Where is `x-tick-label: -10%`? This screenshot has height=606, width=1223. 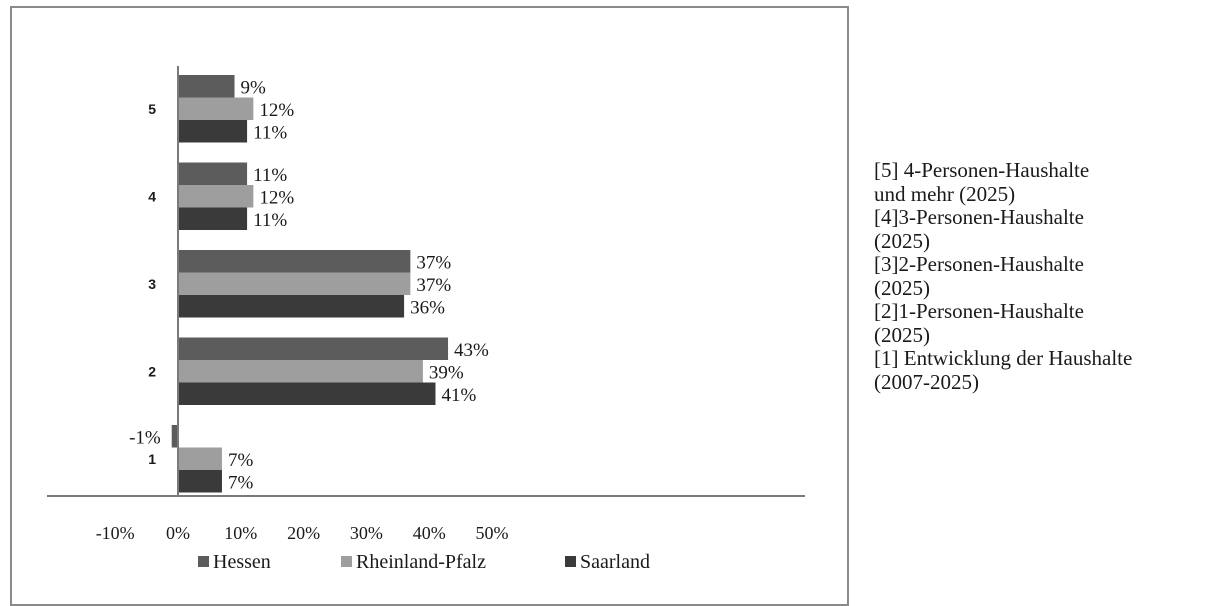 x-tick-label: -10% is located at coordinates (115, 533).